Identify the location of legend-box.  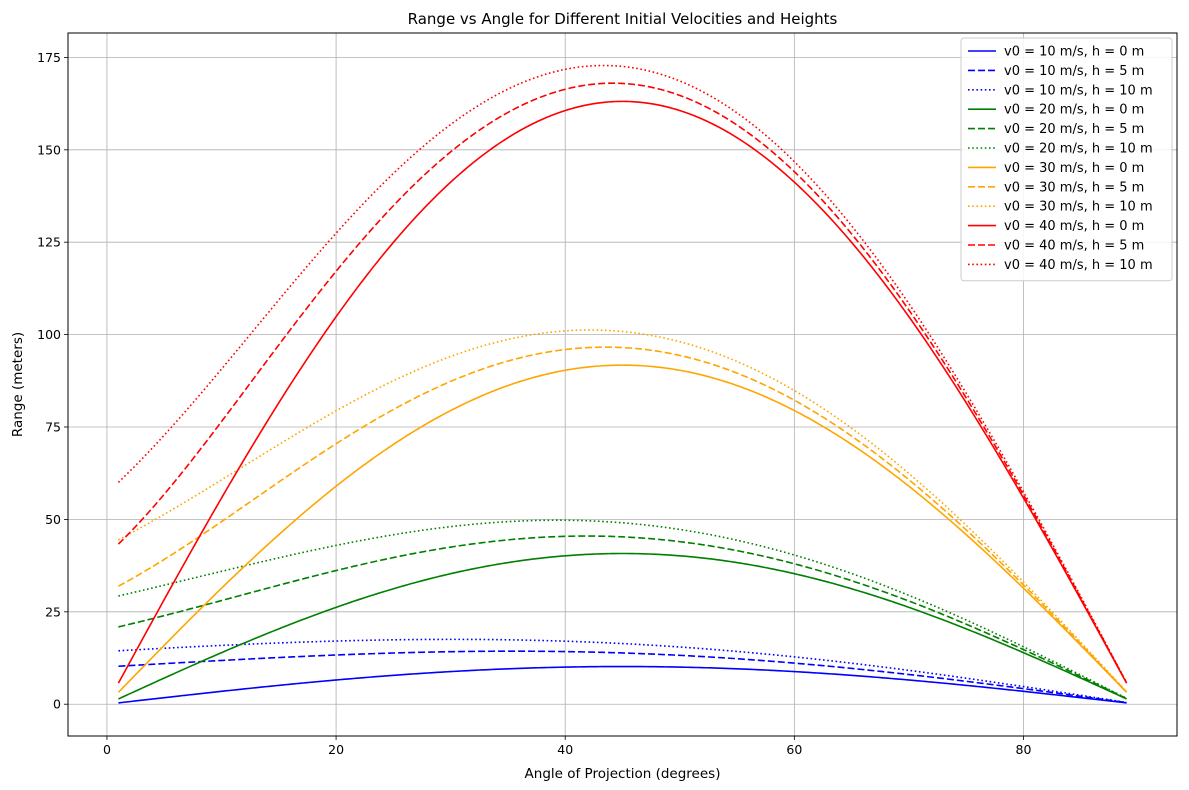
(1066, 159).